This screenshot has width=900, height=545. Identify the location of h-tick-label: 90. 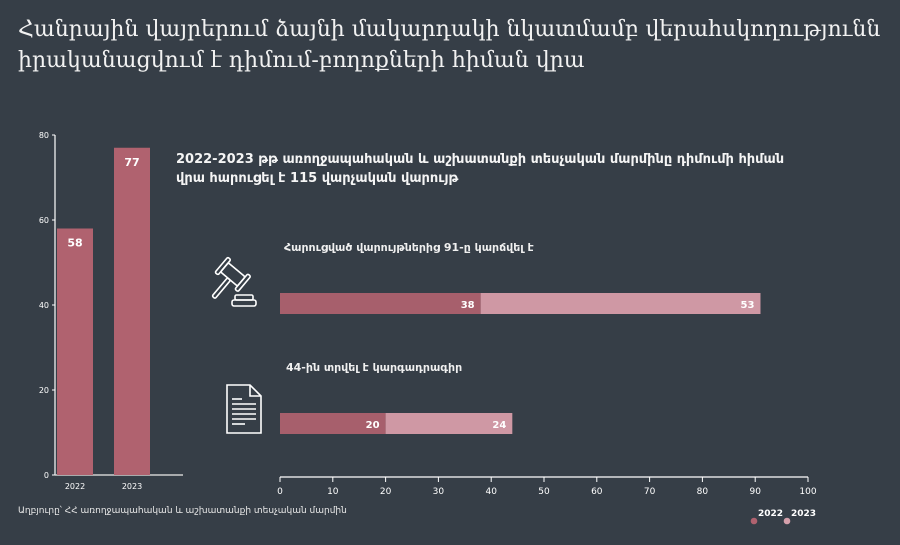
(755, 492).